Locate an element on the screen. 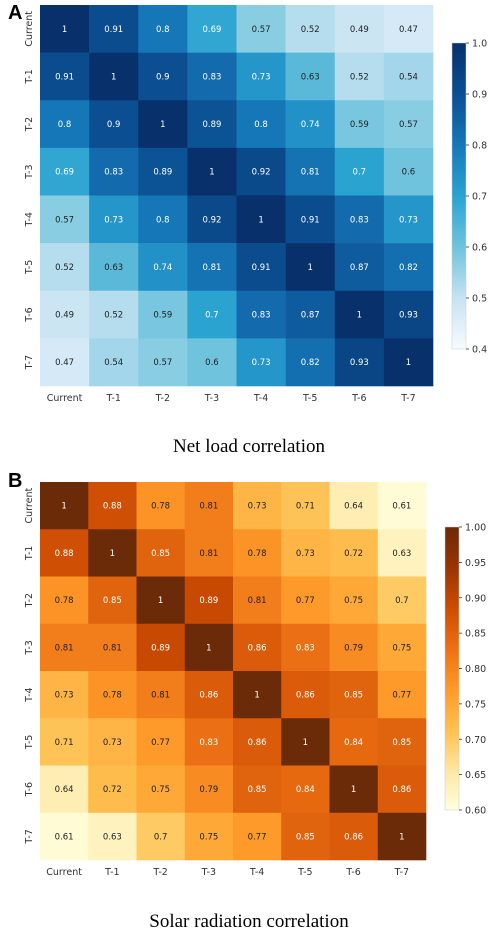 The width and height of the screenshot is (498, 939). colorbar-tick-label: 1.0 is located at coordinates (479, 44).